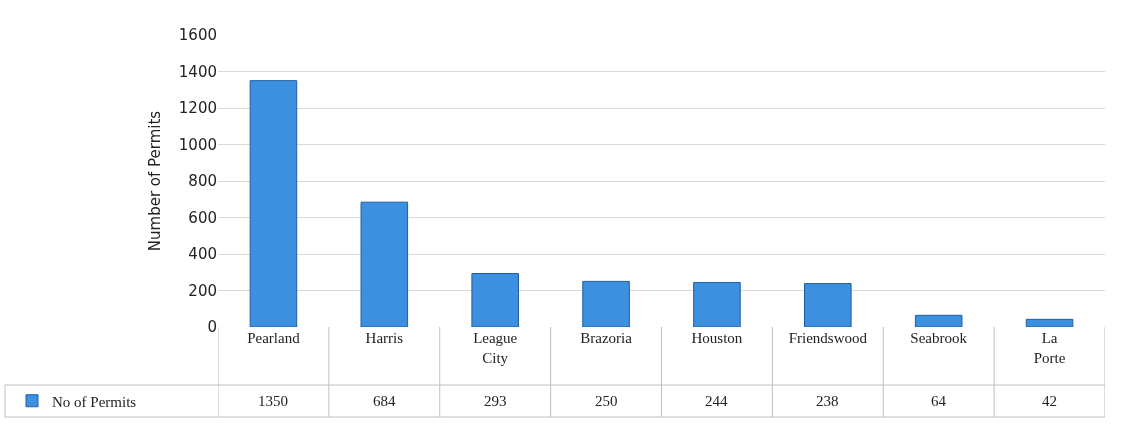 This screenshot has width=1124, height=433. Describe the element at coordinates (197, 144) in the screenshot. I see `y-tick-label: 1000` at that location.